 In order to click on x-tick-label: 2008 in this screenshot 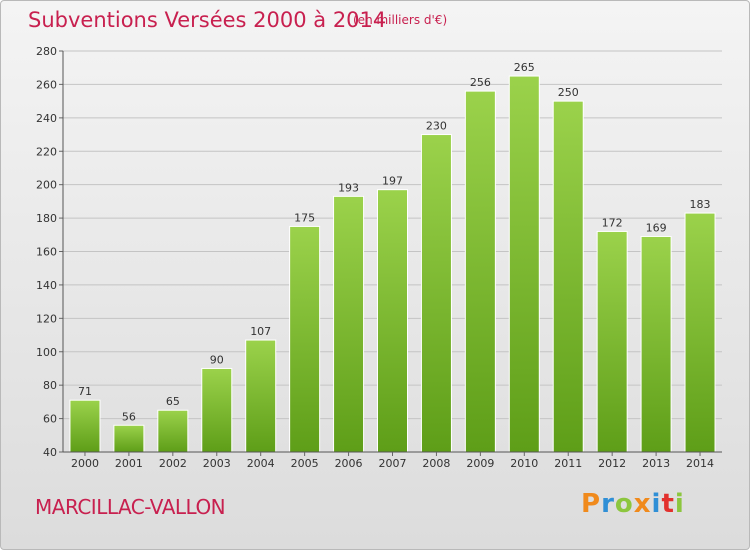, I will do `click(436, 463)`.